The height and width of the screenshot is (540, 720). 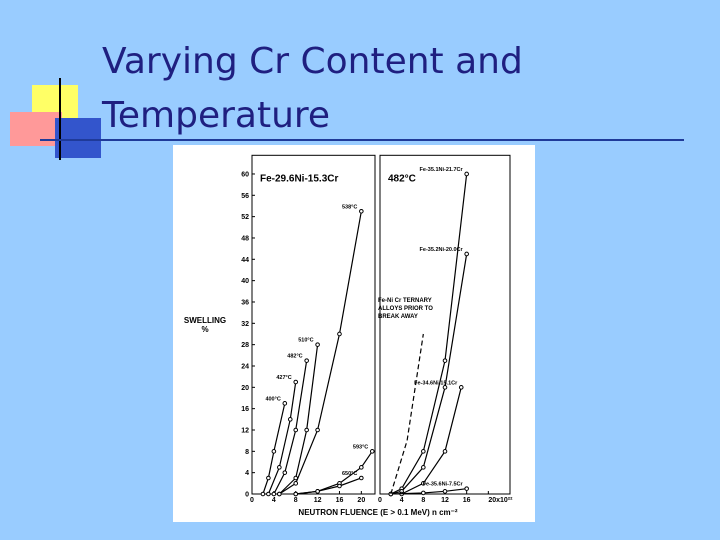 I want to click on series-label: Fe-35.2Ni-20.0Cr, so click(x=442, y=250).